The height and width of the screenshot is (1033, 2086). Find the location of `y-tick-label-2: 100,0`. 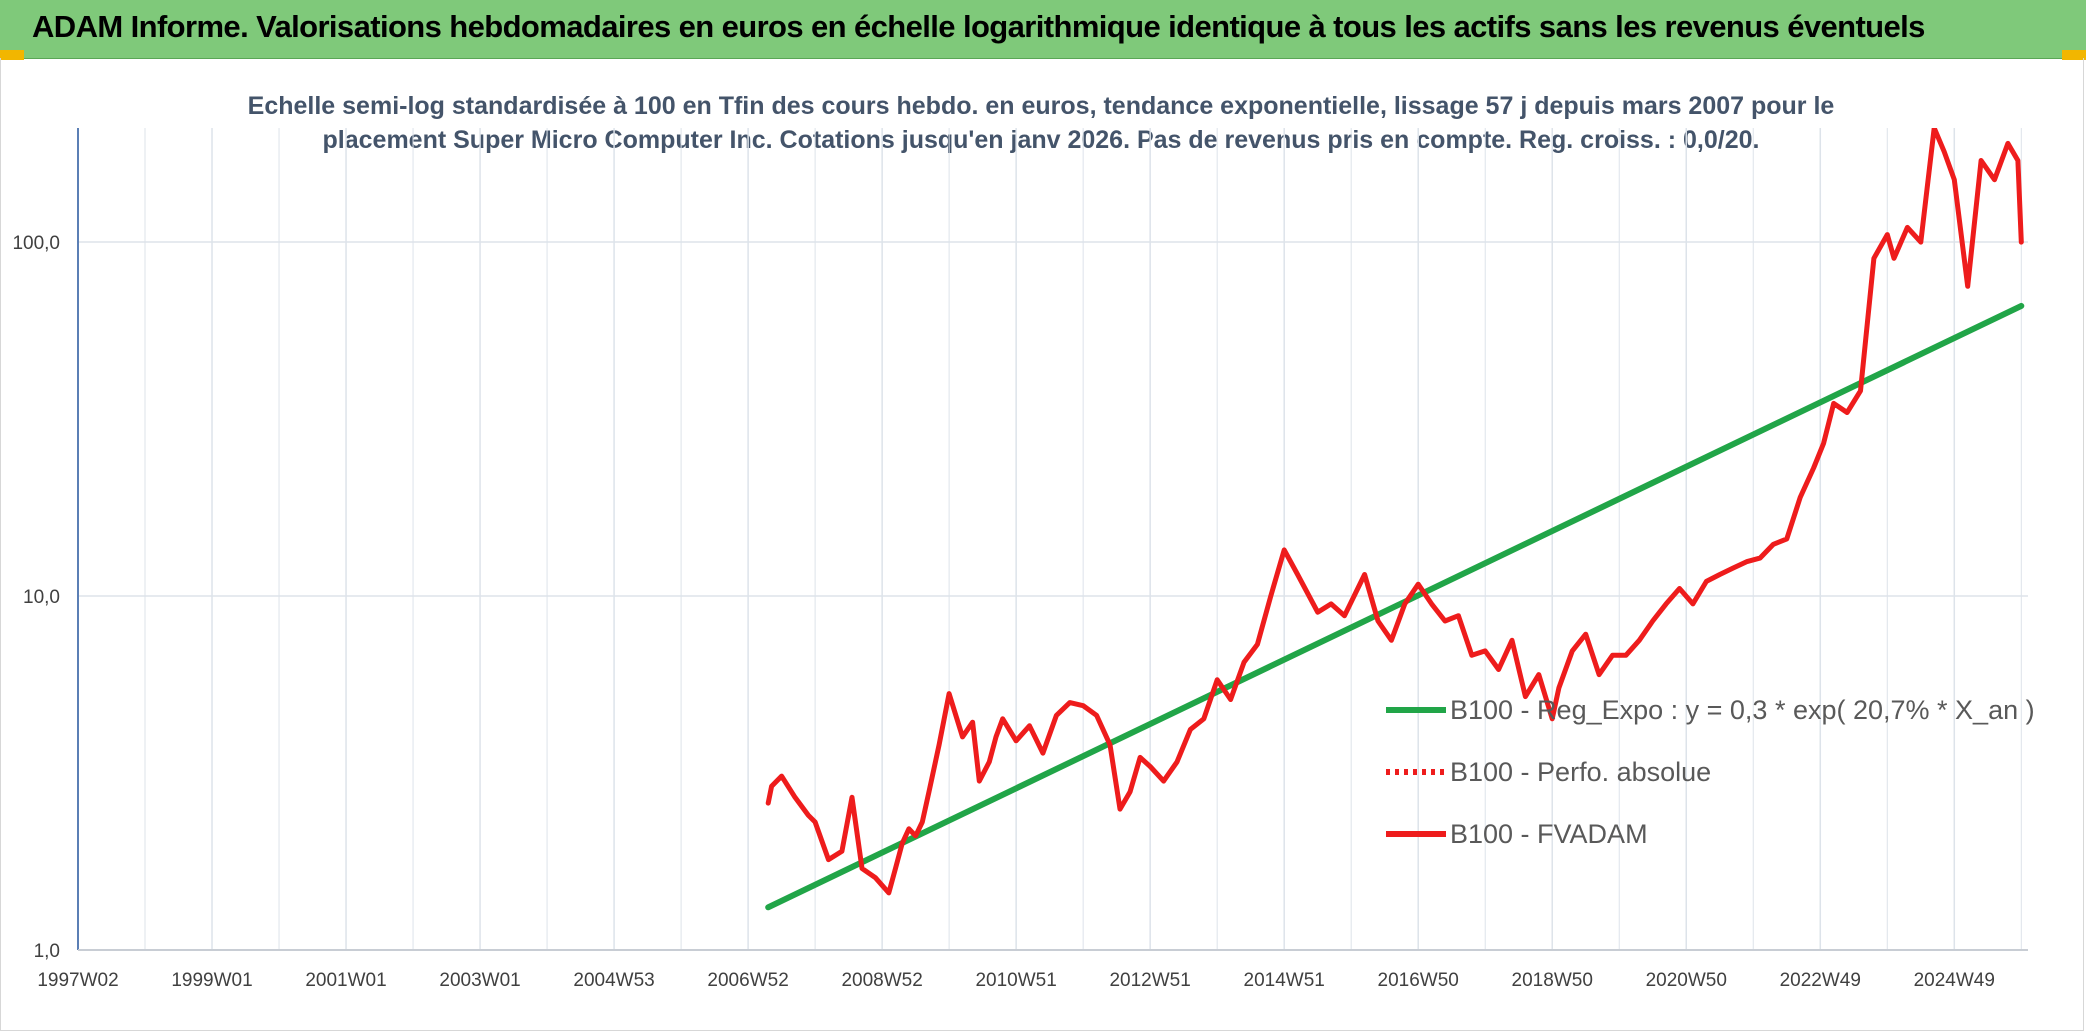

y-tick-label-2: 100,0 is located at coordinates (36, 243).